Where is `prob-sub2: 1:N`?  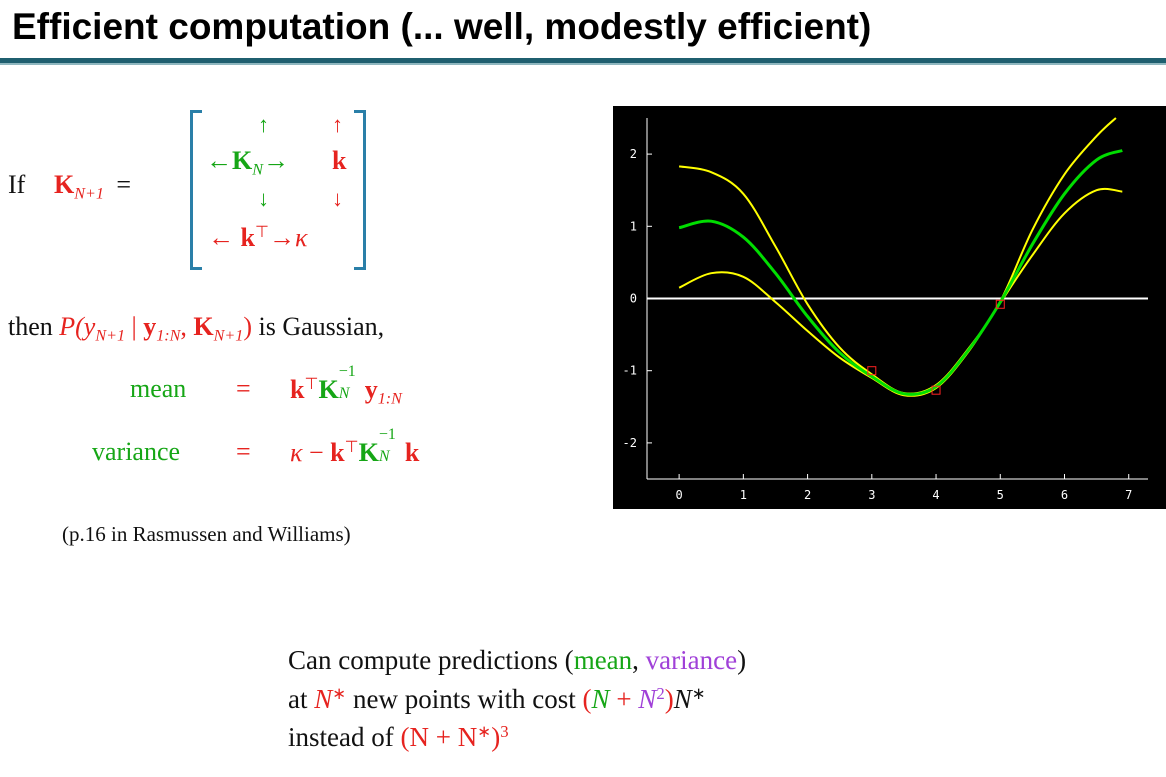 prob-sub2: 1:N is located at coordinates (168, 336).